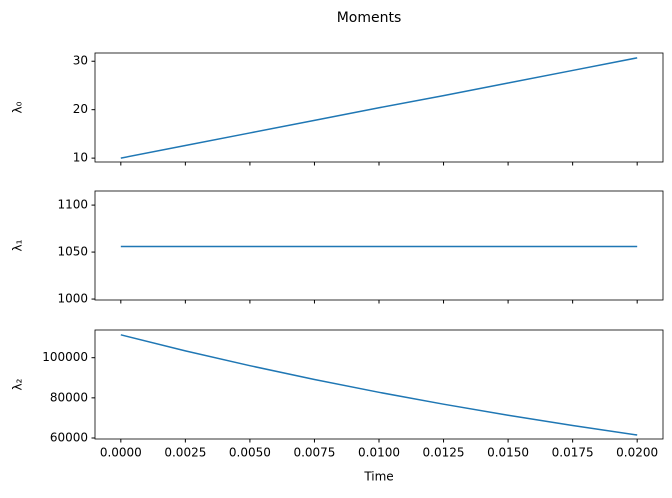 This screenshot has height=498, width=672. I want to click on y-axis-label: λ₁, so click(18, 245).